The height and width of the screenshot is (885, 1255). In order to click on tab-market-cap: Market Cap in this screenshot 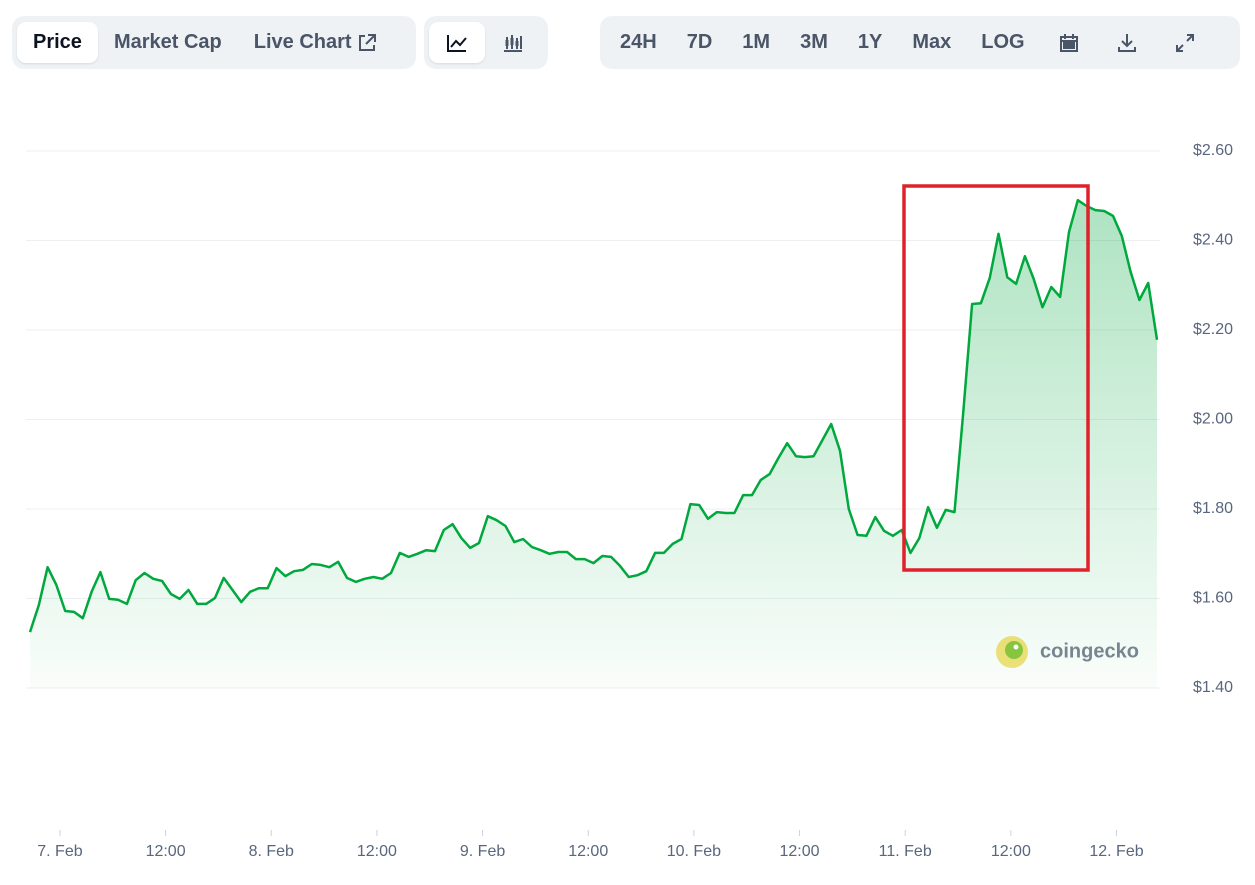, I will do `click(167, 42)`.